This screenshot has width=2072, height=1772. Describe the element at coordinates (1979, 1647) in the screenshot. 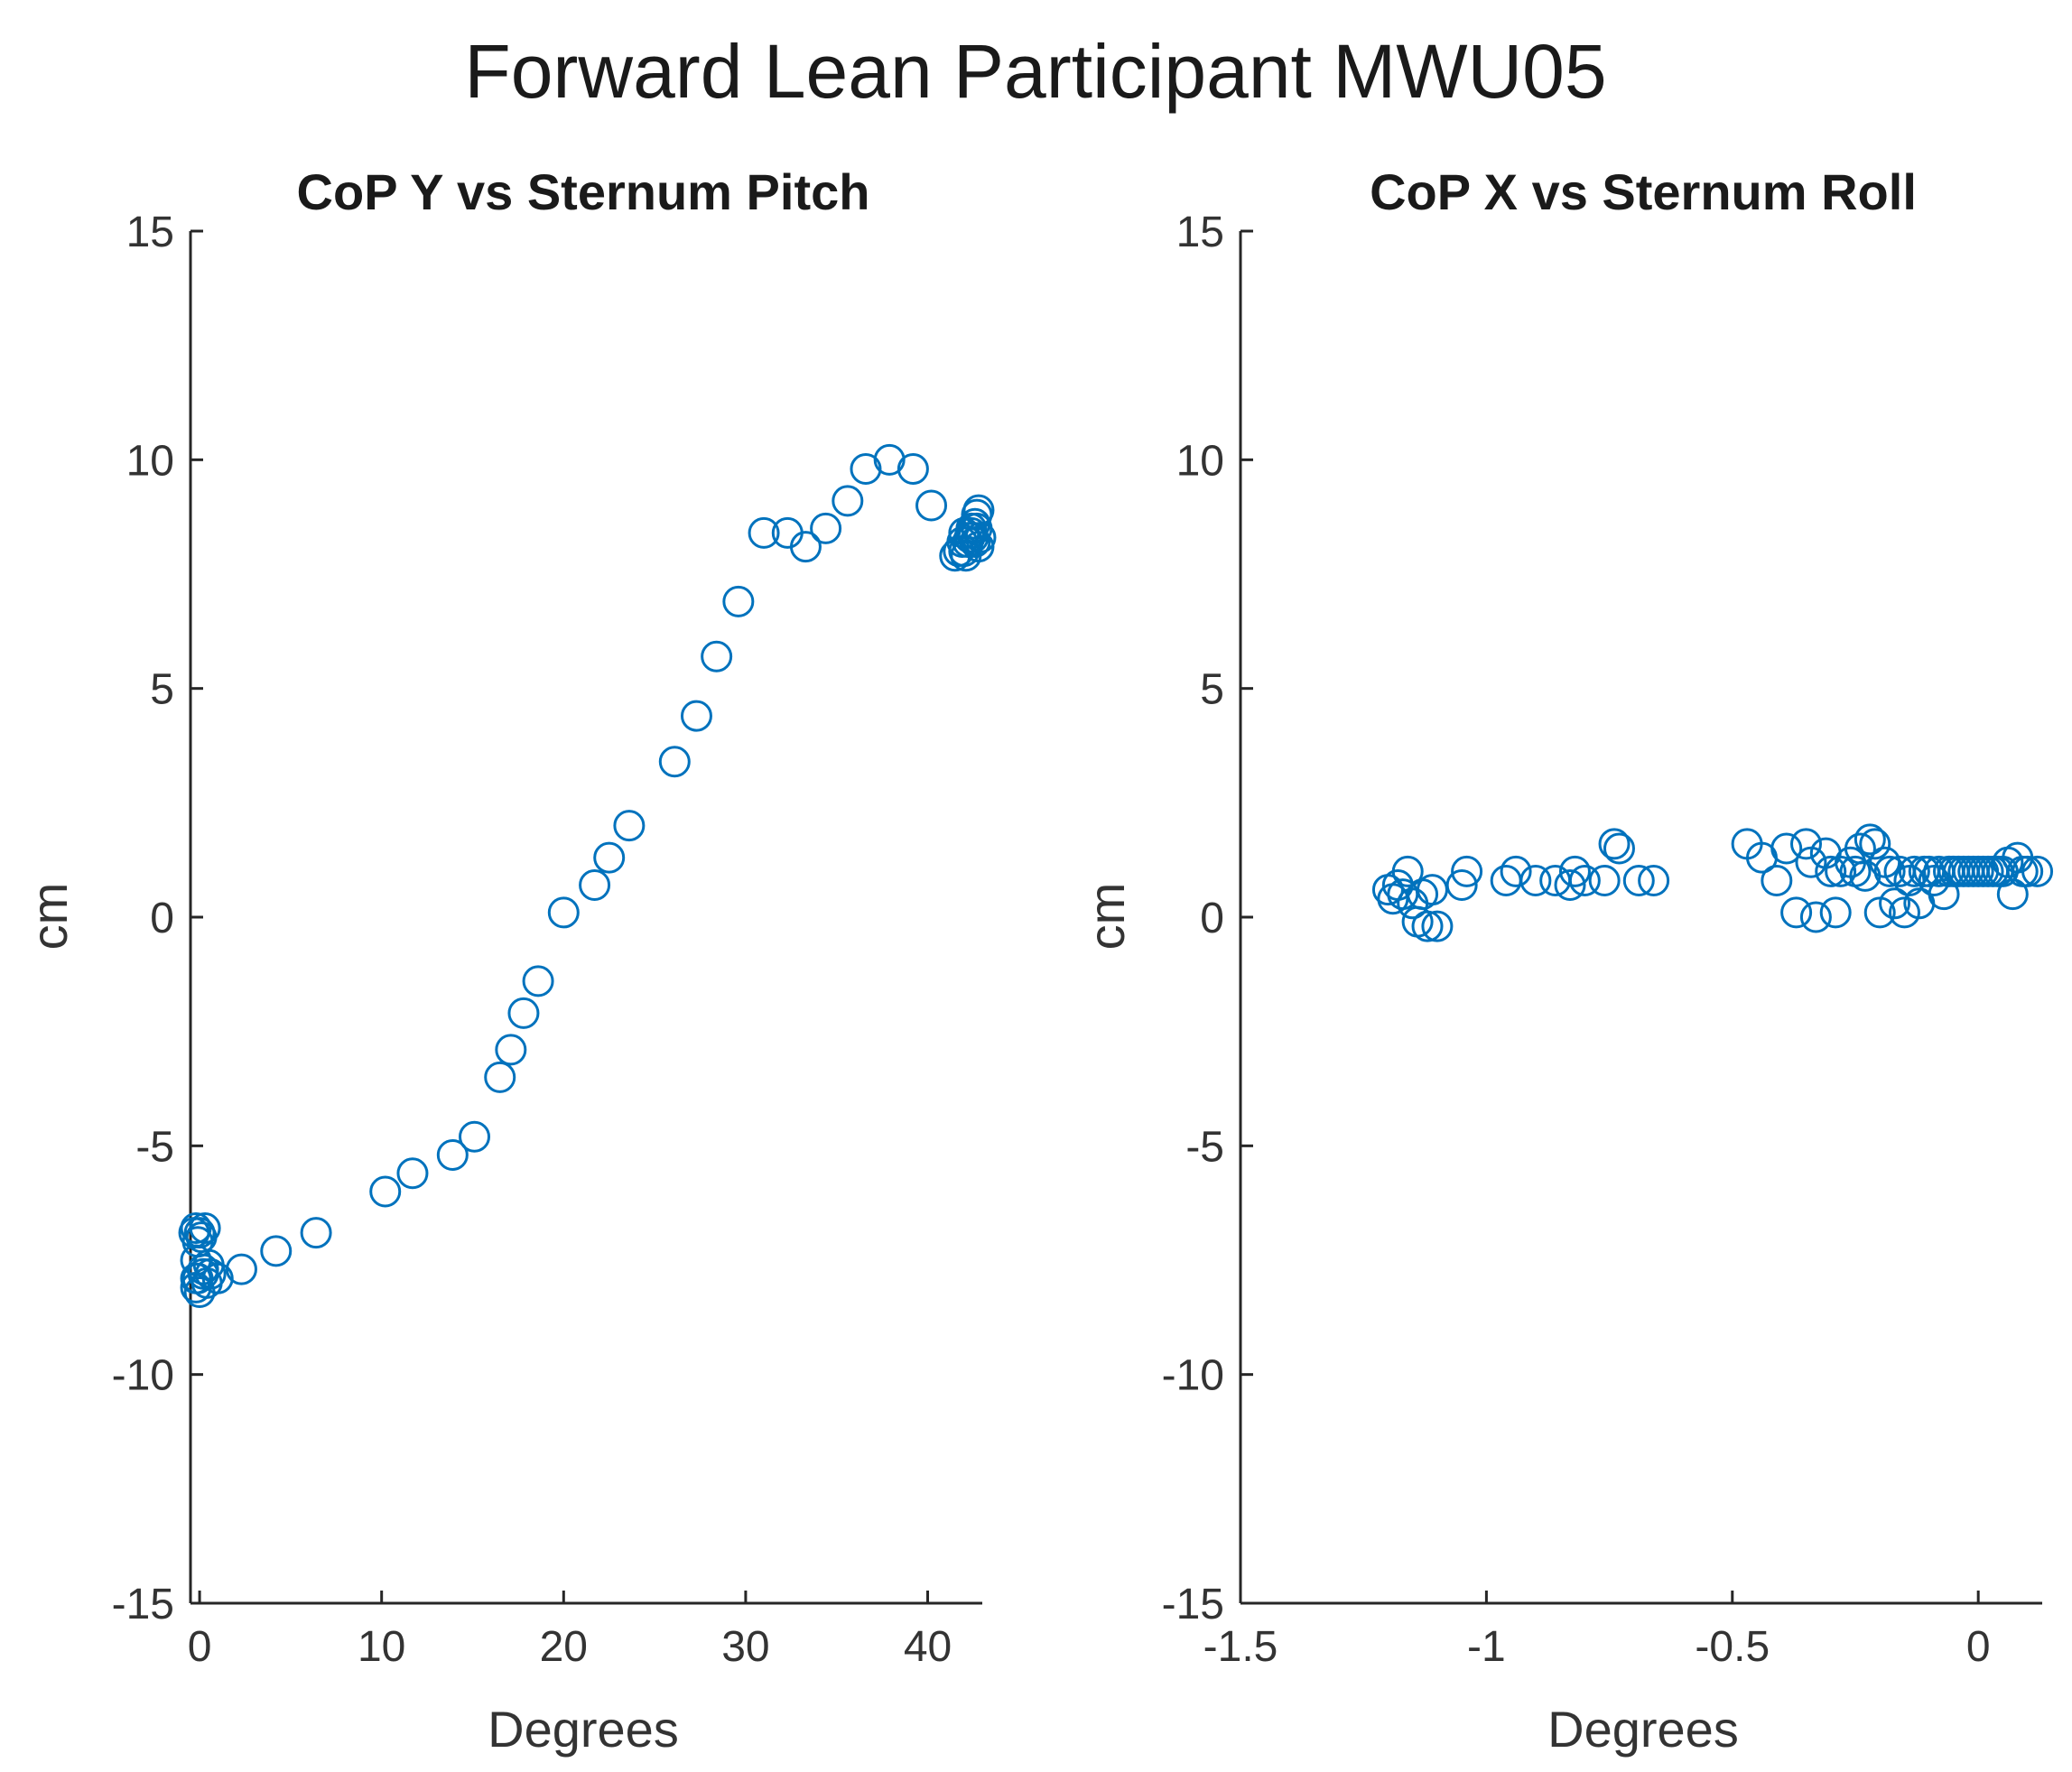

I see `right-xtick-label: 0` at that location.